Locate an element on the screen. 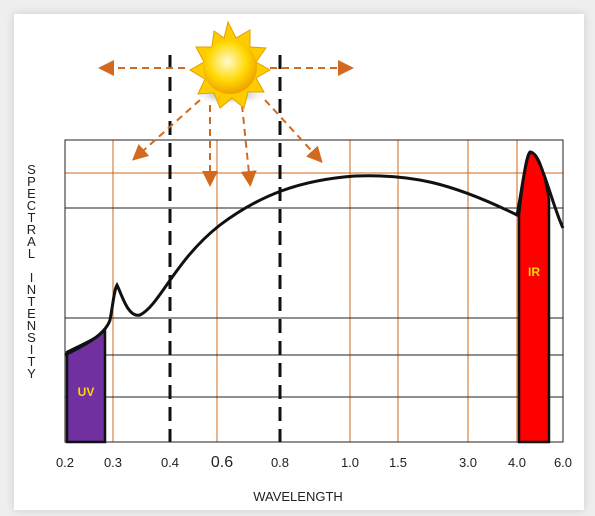 The image size is (595, 516). x-tick-label: 1.5 is located at coordinates (398, 462).